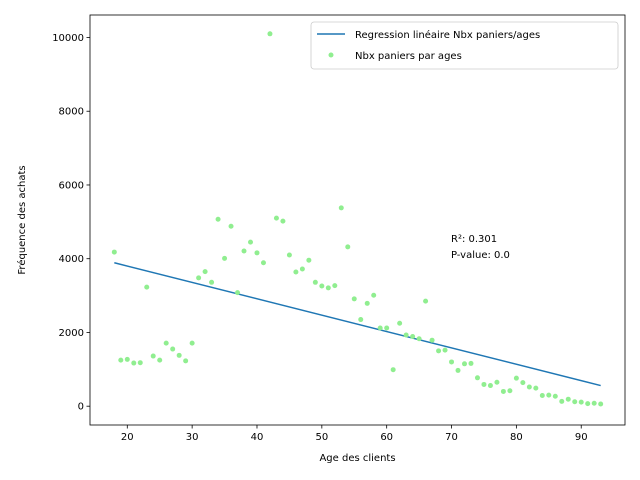 The width and height of the screenshot is (640, 480). What do you see at coordinates (71, 333) in the screenshot?
I see `y-tick-label: 2000` at bounding box center [71, 333].